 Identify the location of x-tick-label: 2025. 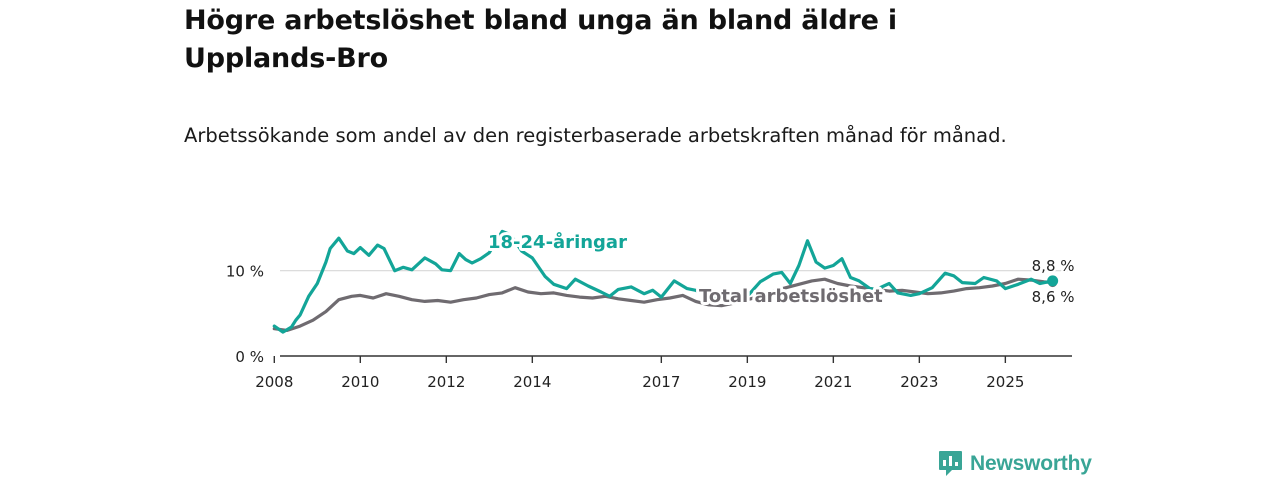
(1005, 382).